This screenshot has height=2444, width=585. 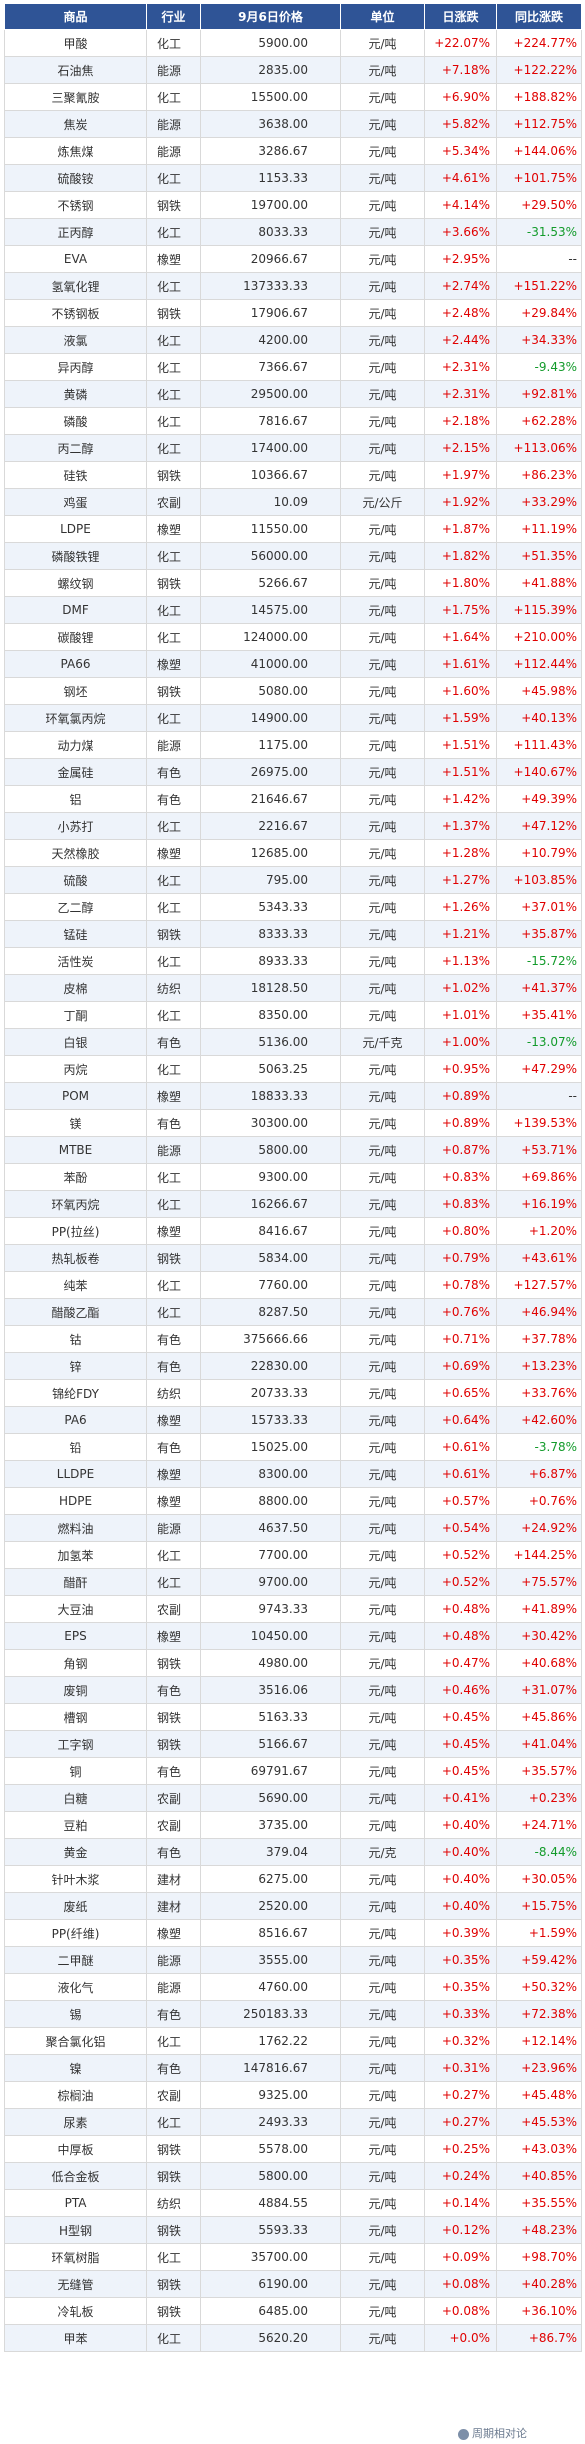 What do you see at coordinates (75, 1798) in the screenshot?
I see `cell-name: 白糖` at bounding box center [75, 1798].